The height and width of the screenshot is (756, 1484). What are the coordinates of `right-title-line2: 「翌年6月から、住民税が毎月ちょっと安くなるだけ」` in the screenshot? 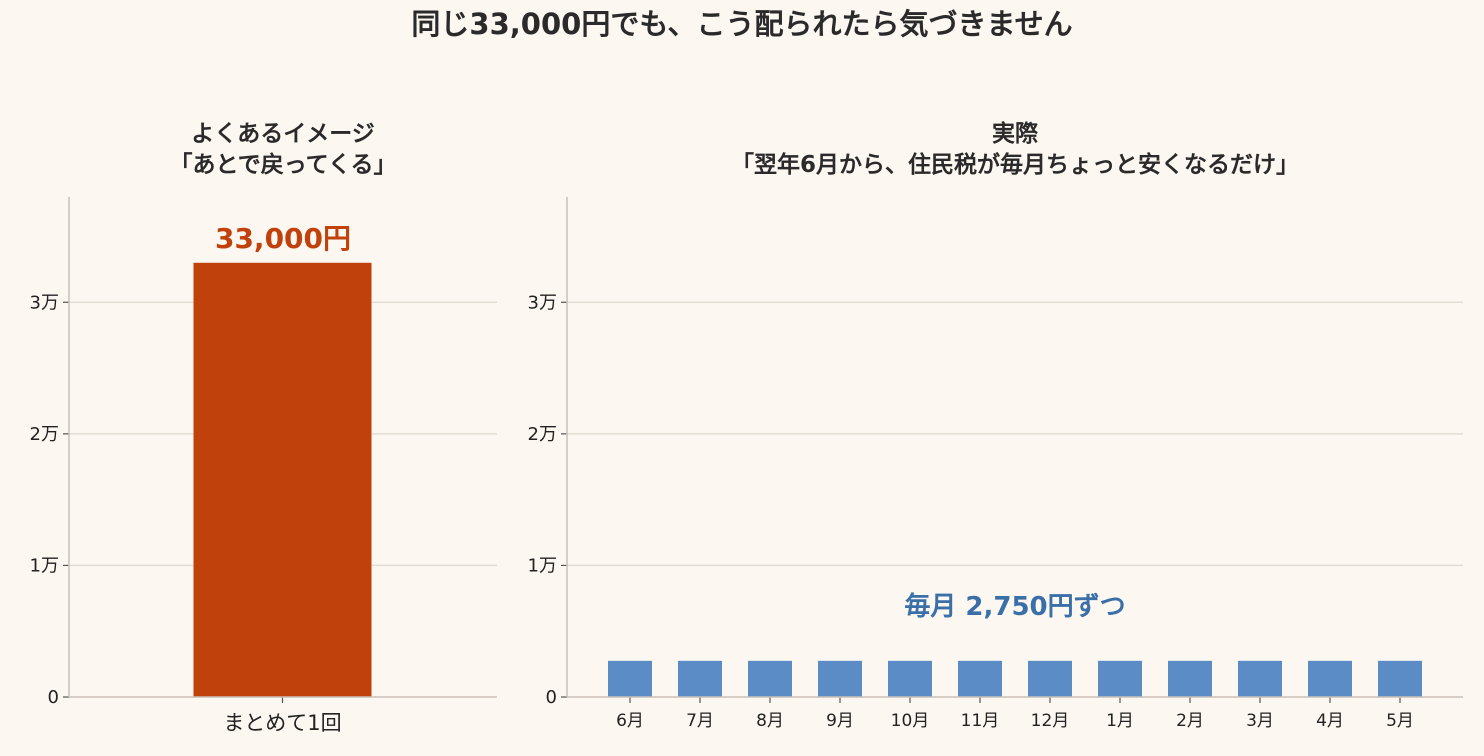 It's located at (1015, 164).